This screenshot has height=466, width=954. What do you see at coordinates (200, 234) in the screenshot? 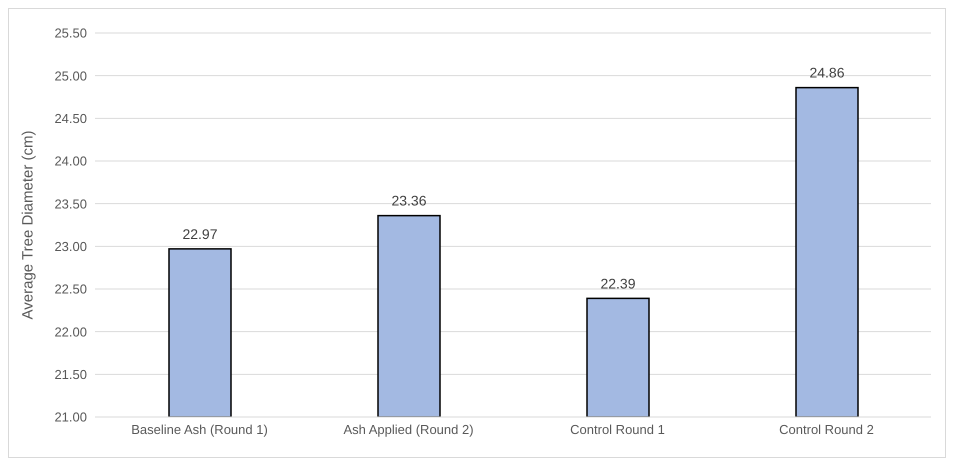
I see `data-label: 22.97` at bounding box center [200, 234].